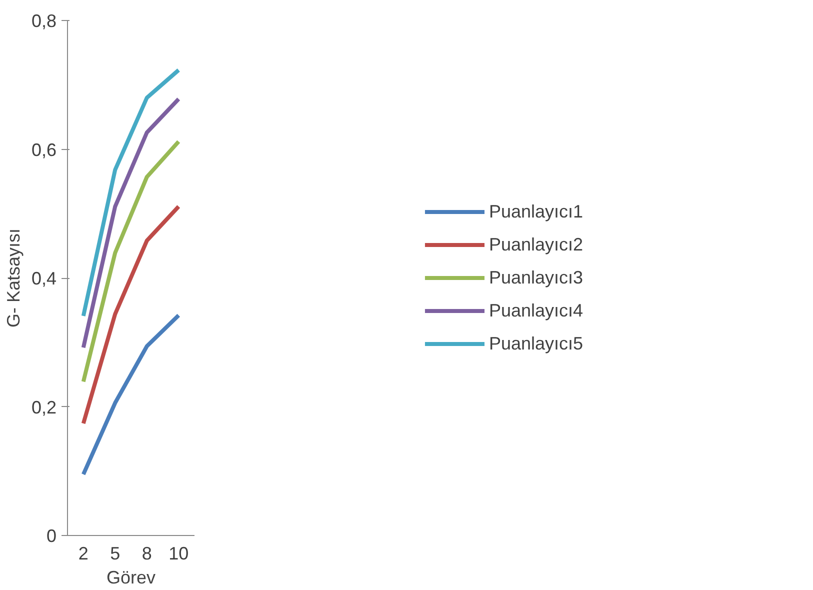 This screenshot has height=590, width=813. I want to click on y-tick-label: 0, so click(51, 536).